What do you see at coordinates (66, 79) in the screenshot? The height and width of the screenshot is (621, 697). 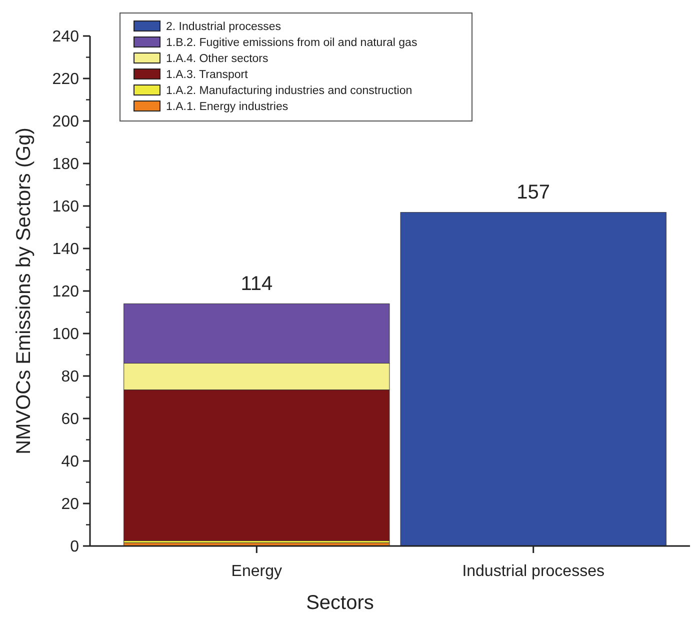 I see `y-tick-label: 220` at bounding box center [66, 79].